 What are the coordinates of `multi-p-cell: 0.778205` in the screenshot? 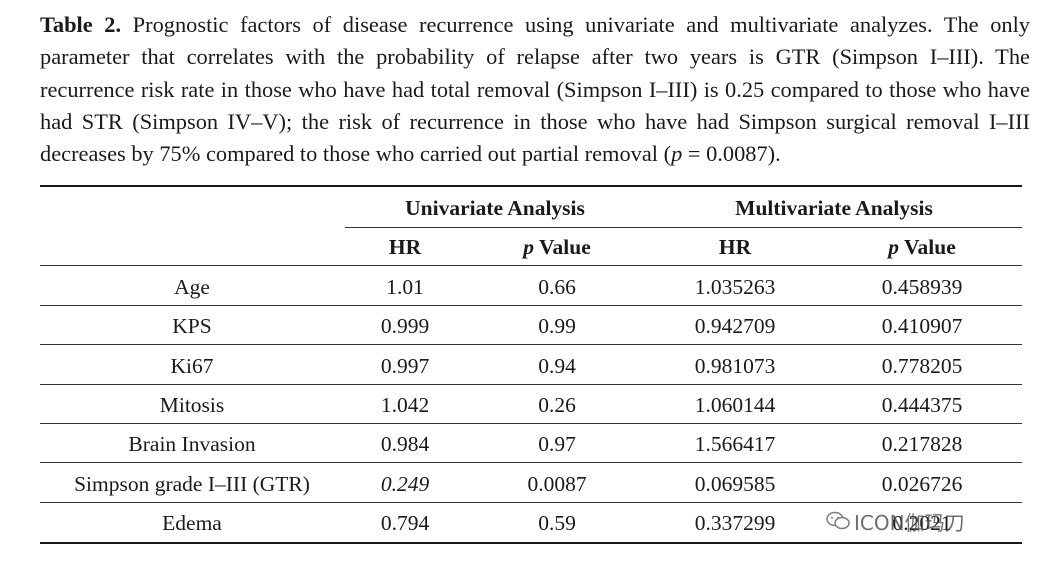 It's located at (922, 365).